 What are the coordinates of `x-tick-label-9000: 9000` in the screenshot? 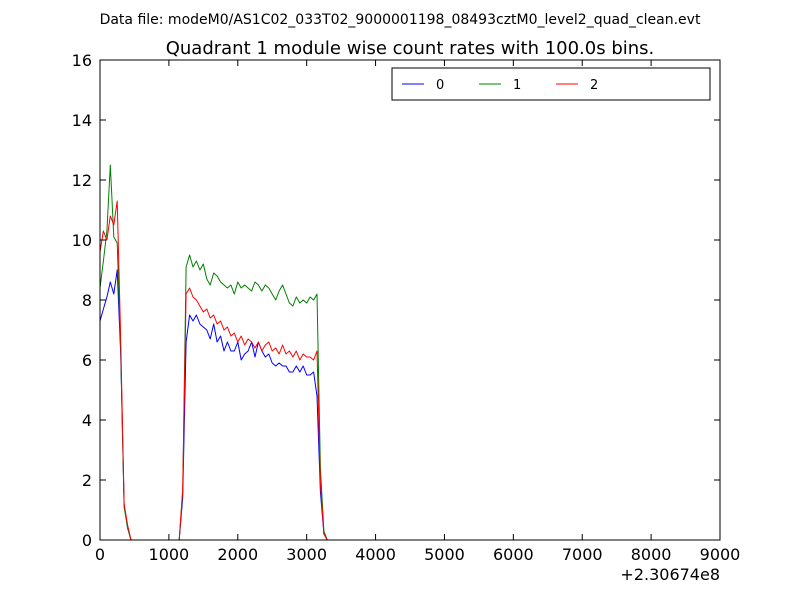 It's located at (720, 554).